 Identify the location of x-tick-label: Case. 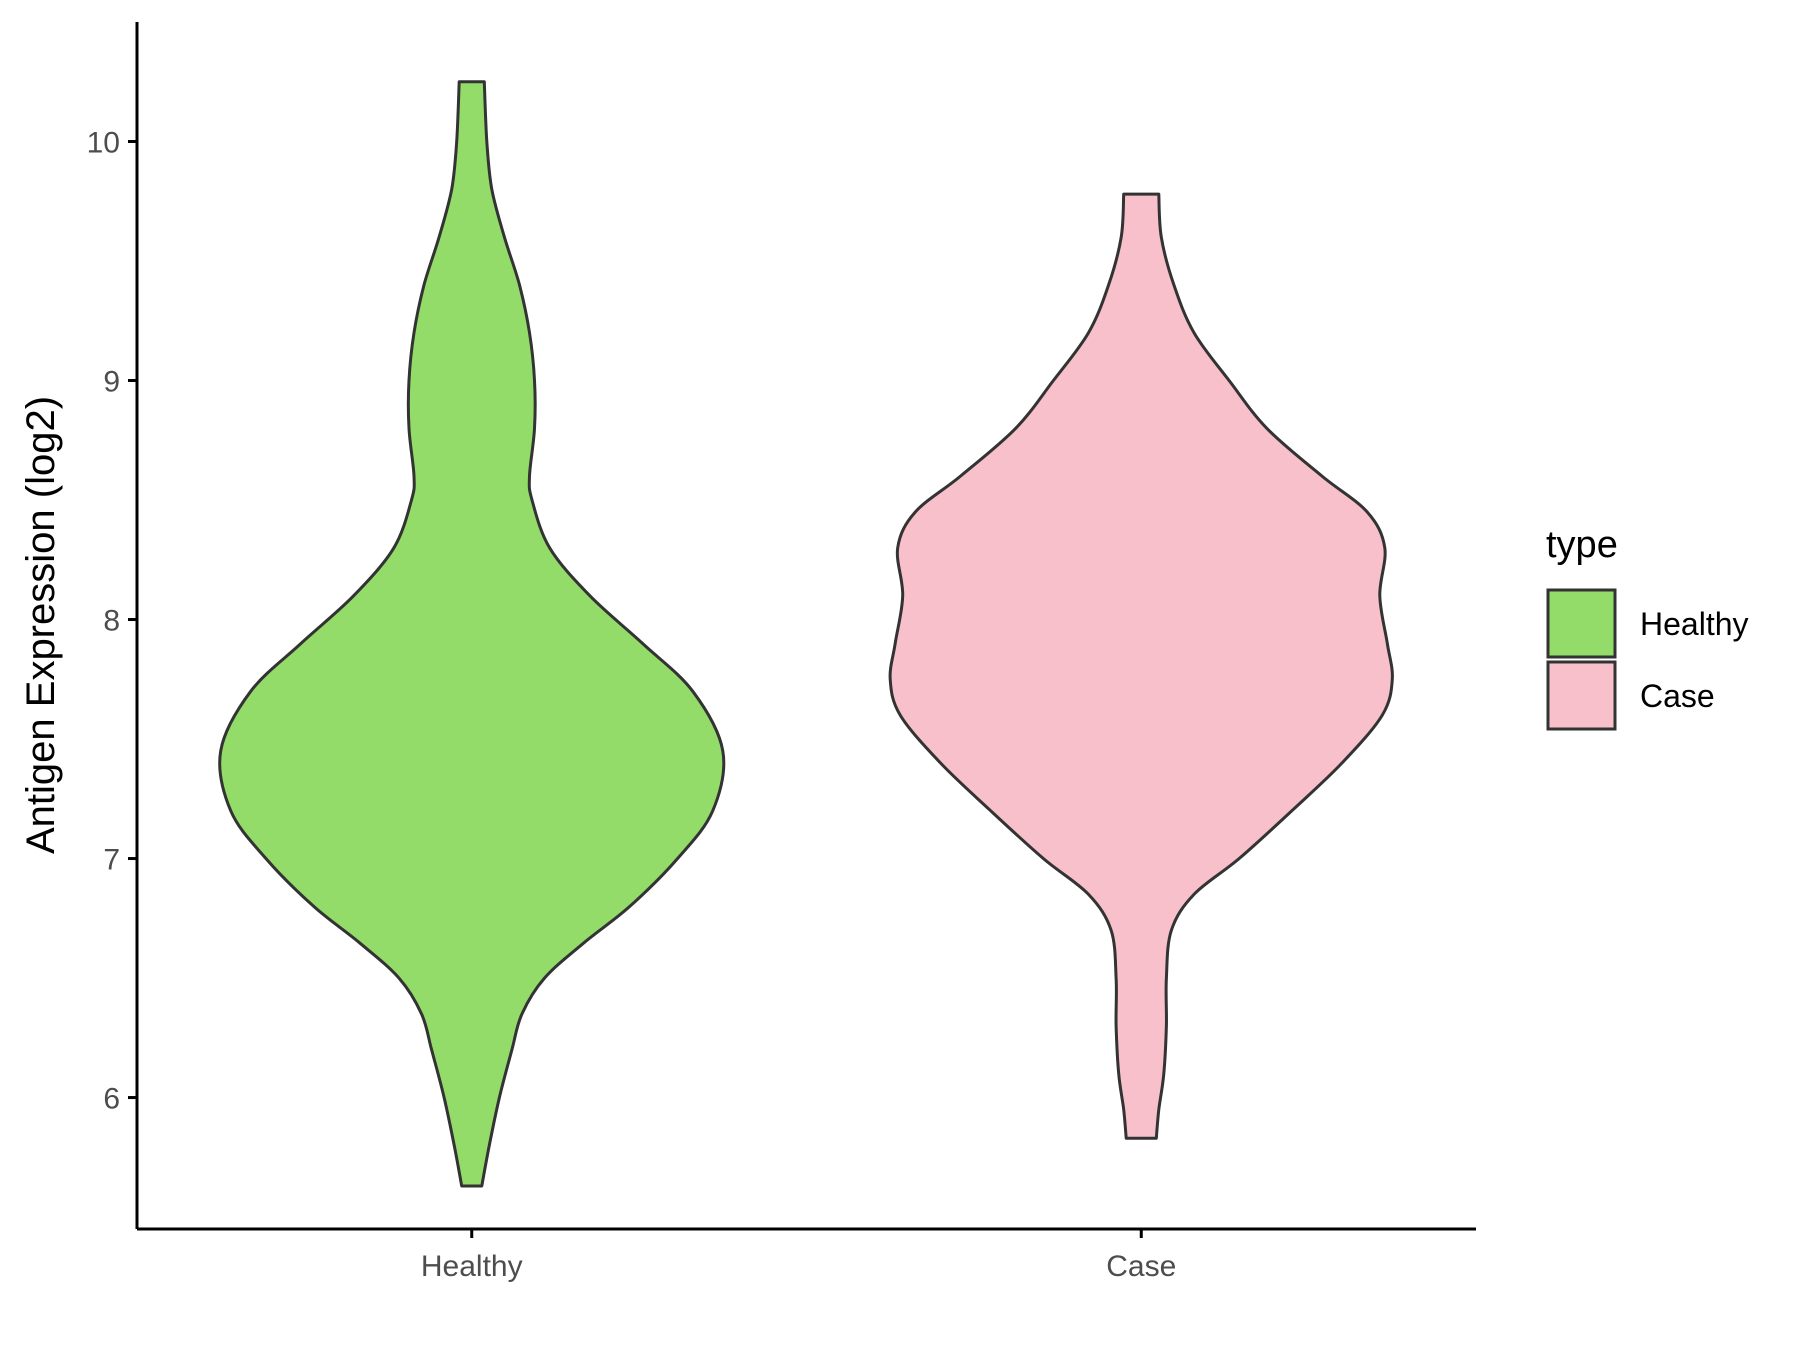
(1141, 1266).